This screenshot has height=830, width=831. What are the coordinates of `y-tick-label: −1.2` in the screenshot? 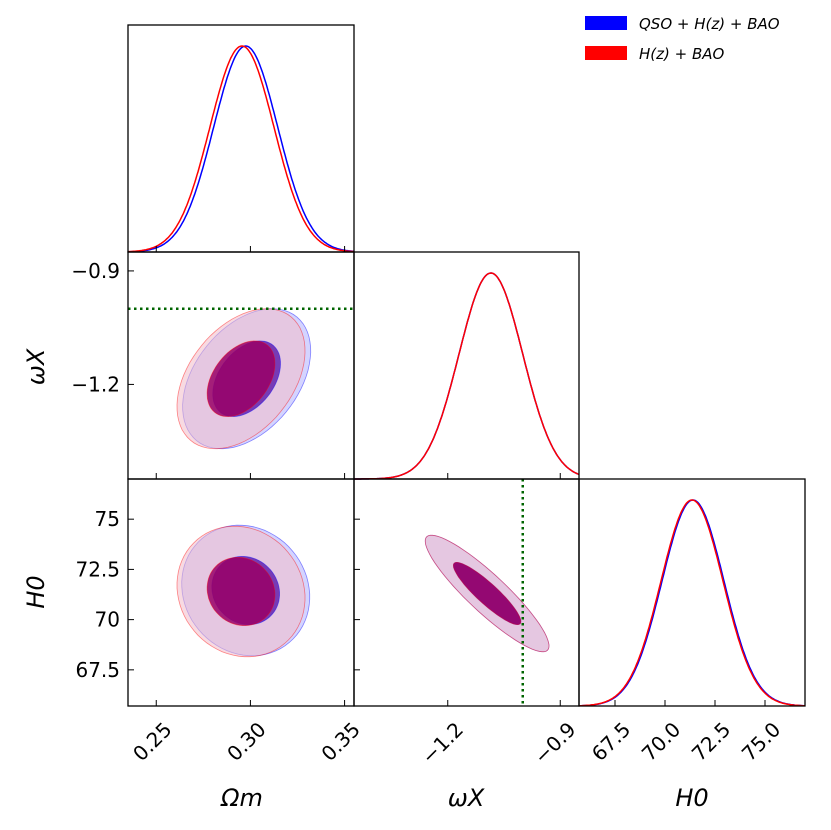 It's located at (95, 384).